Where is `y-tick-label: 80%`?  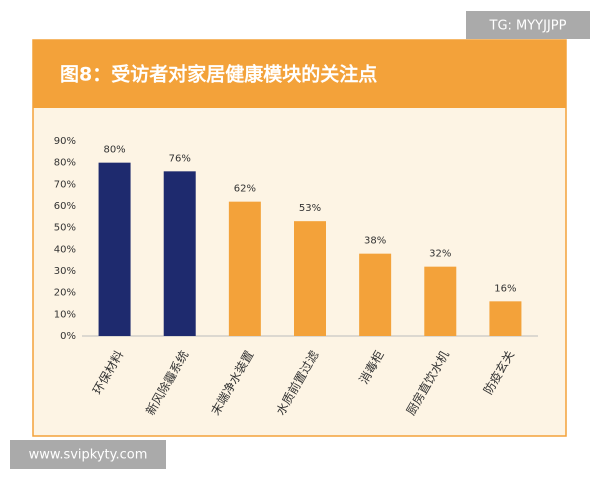 y-tick-label: 80% is located at coordinates (65, 163).